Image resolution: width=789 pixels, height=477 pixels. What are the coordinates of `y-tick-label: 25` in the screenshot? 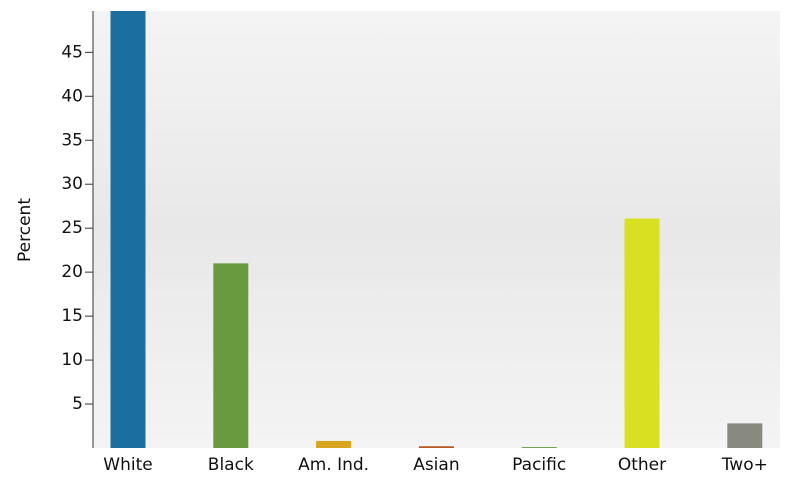 It's located at (72, 228).